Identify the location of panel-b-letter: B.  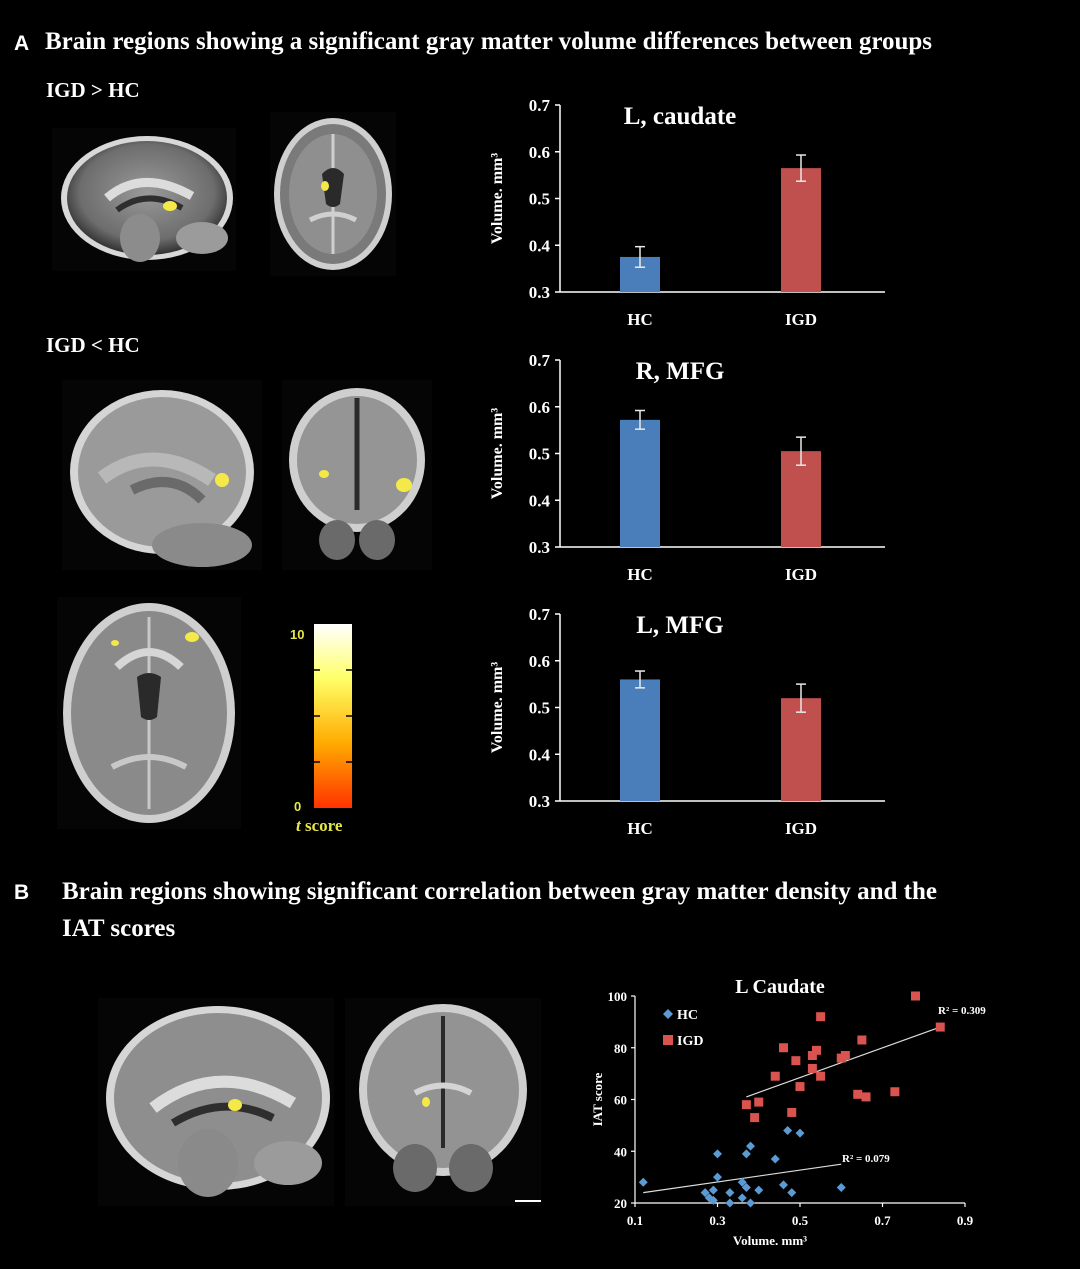
(22, 892).